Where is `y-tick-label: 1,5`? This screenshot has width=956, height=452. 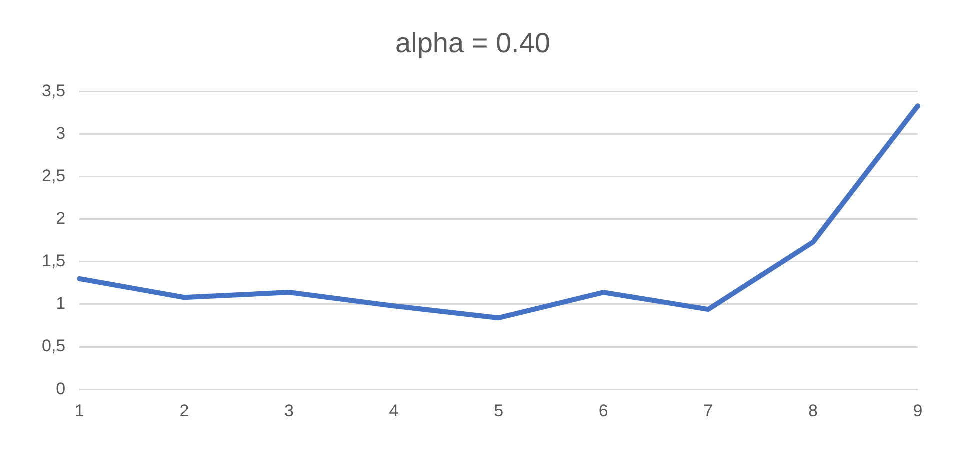
y-tick-label: 1,5 is located at coordinates (54, 261).